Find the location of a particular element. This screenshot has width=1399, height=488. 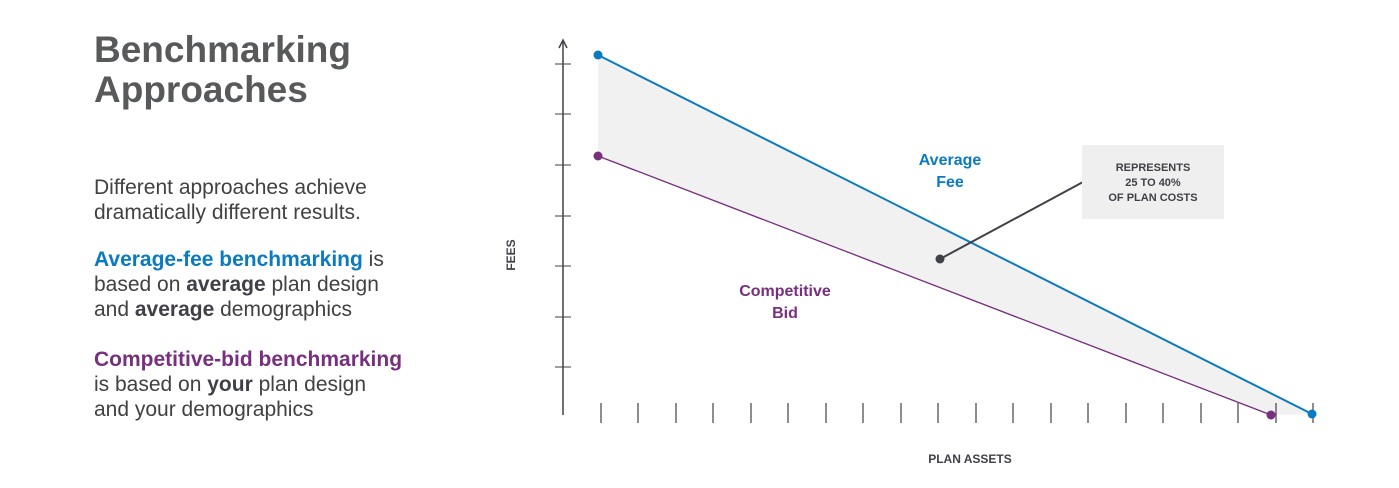

average-fee-label: Average Fee is located at coordinates (950, 172).